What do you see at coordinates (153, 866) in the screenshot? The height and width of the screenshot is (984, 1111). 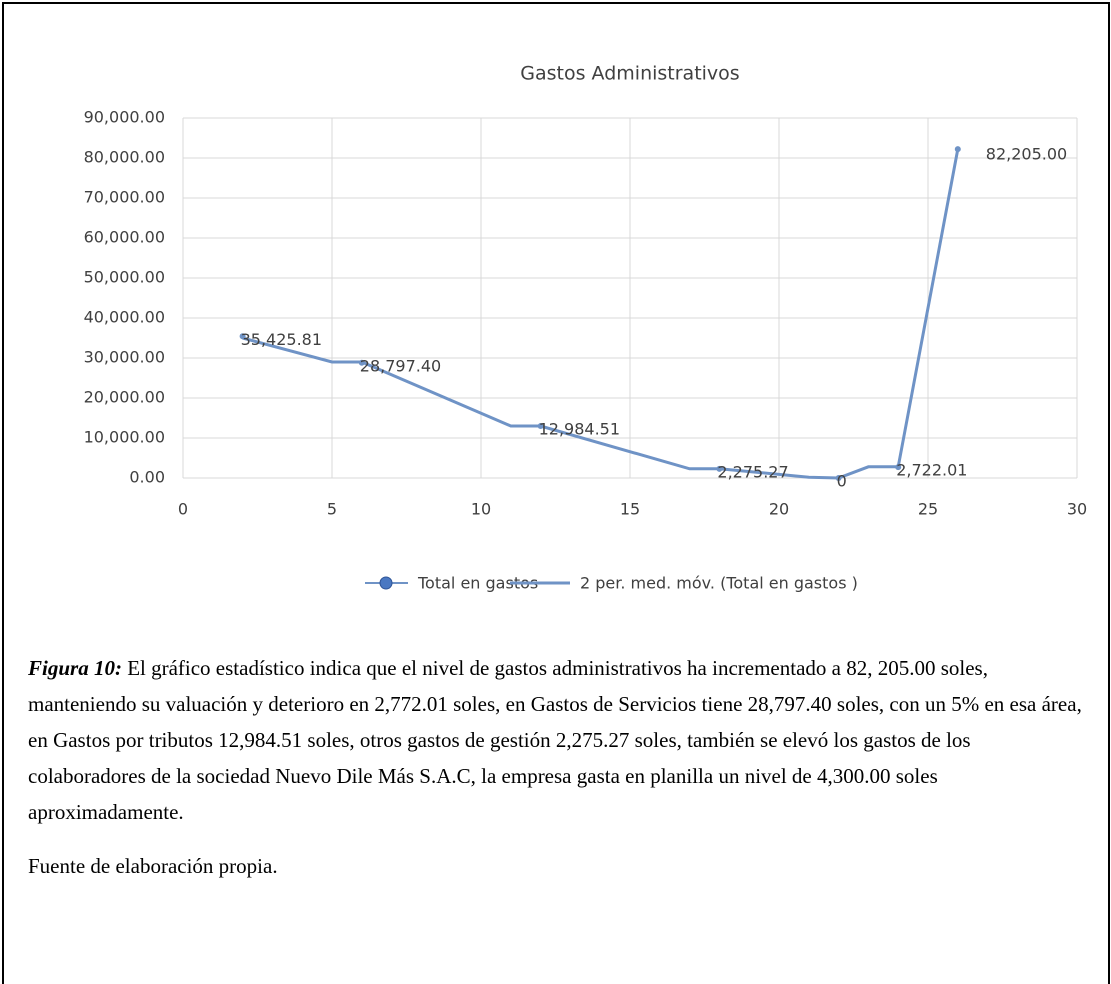 I see `caption-source: Fuente de elaboración propia.` at bounding box center [153, 866].